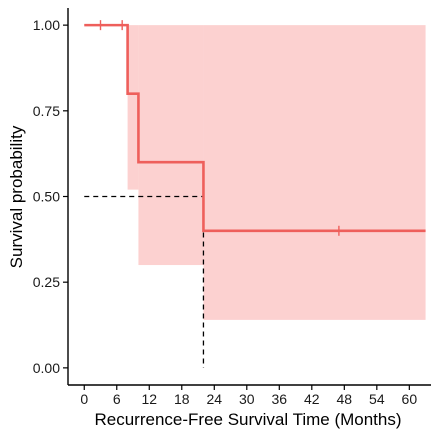 The height and width of the screenshot is (437, 437). What do you see at coordinates (46, 25) in the screenshot?
I see `y-tick-label-4: 1.00` at bounding box center [46, 25].